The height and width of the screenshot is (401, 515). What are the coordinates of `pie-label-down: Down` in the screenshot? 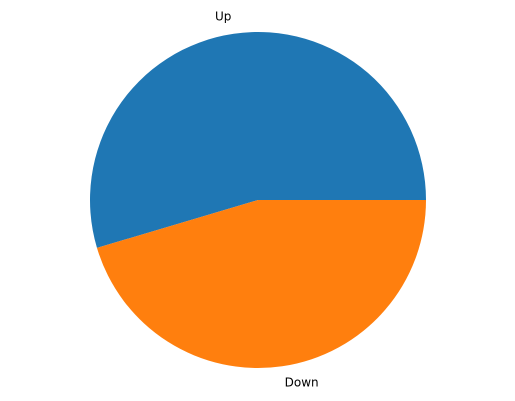 It's located at (302, 382).